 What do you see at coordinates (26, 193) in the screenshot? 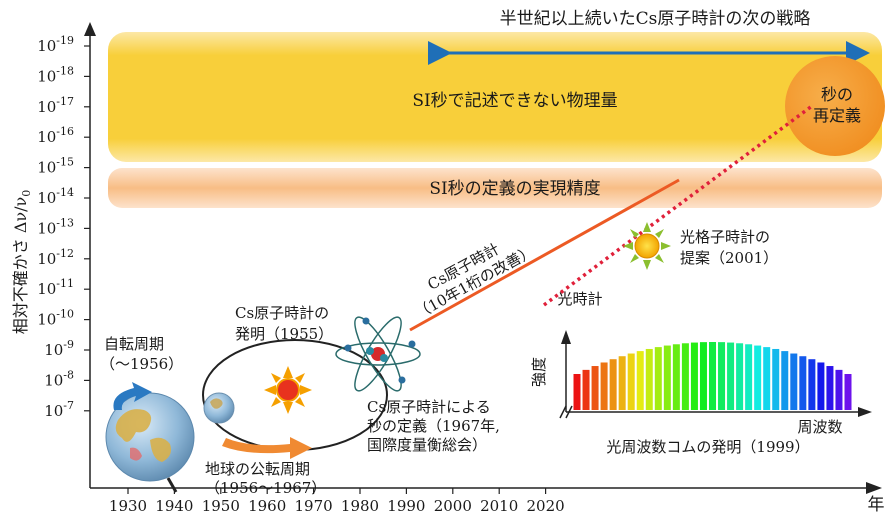
I see `y-axis-label-sub: 0` at bounding box center [26, 193].